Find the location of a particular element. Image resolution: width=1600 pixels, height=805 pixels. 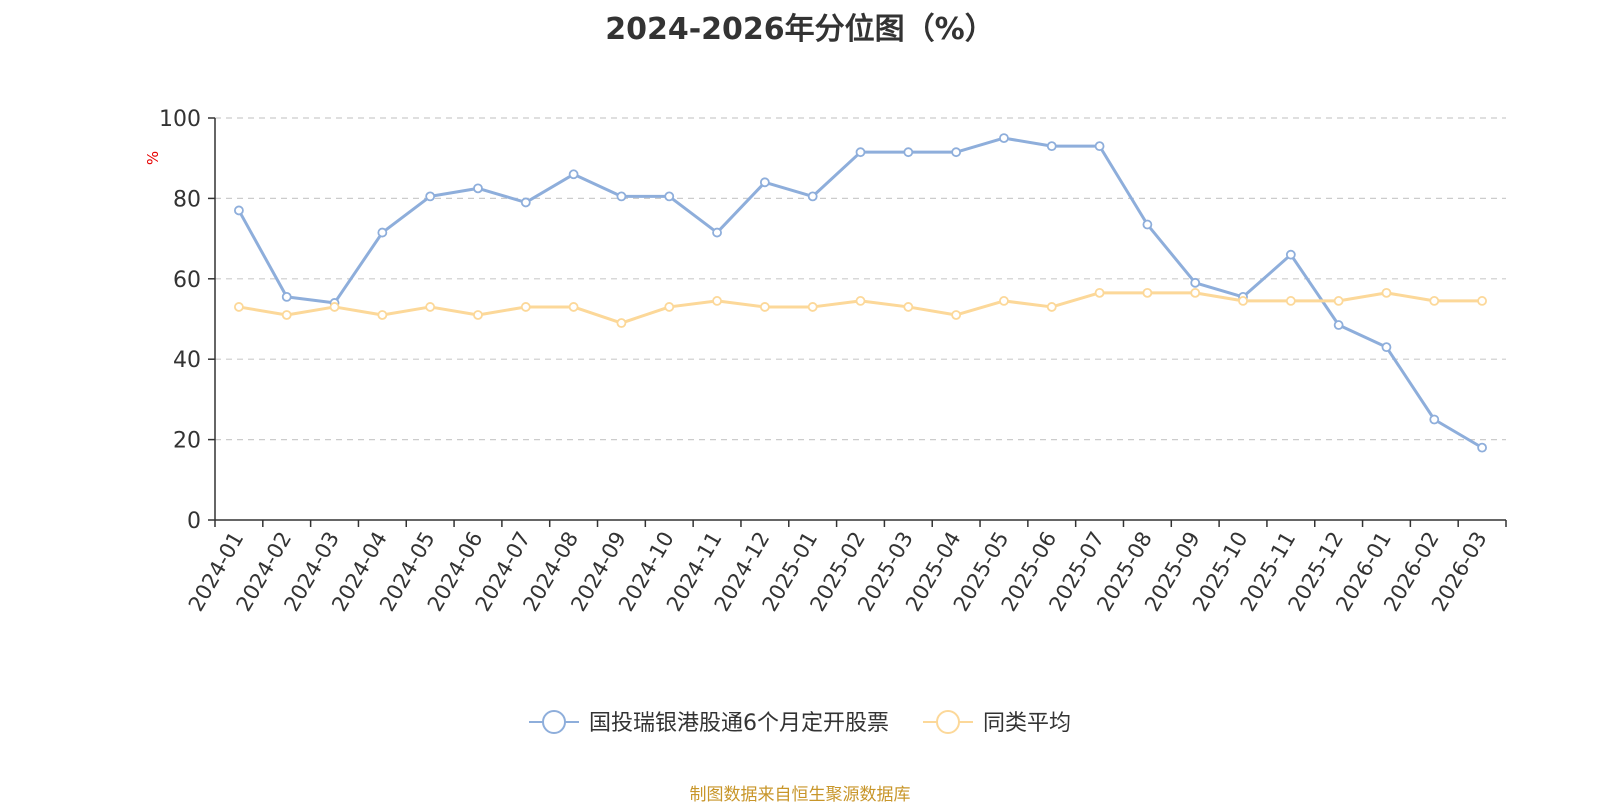

y-tick-label: 60 is located at coordinates (187, 280).